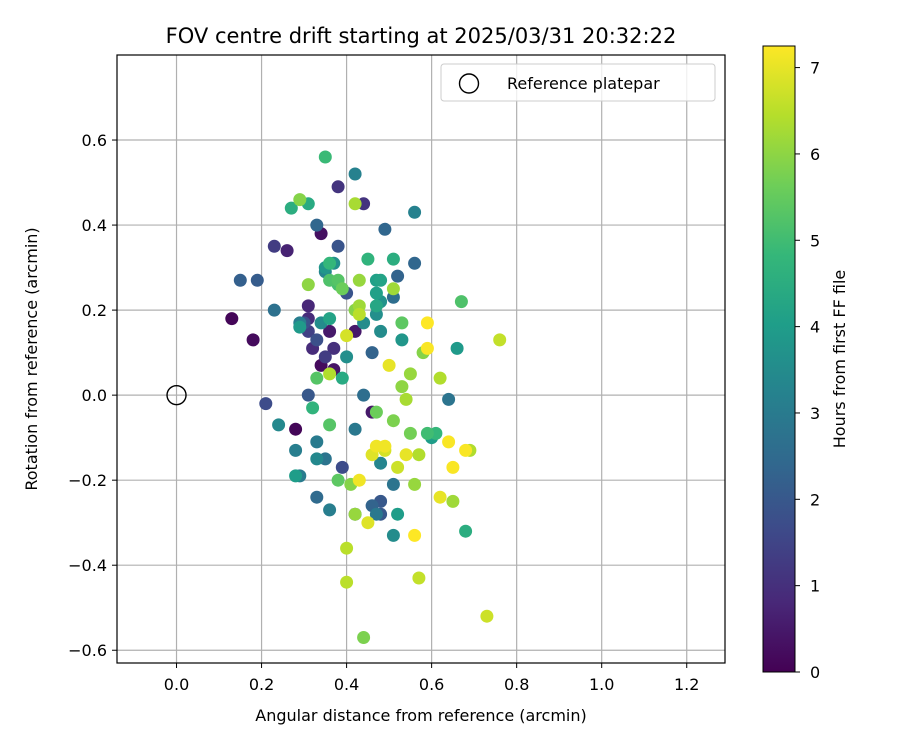 The width and height of the screenshot is (900, 750). I want to click on colorbar-tick-label: 7, so click(815, 68).